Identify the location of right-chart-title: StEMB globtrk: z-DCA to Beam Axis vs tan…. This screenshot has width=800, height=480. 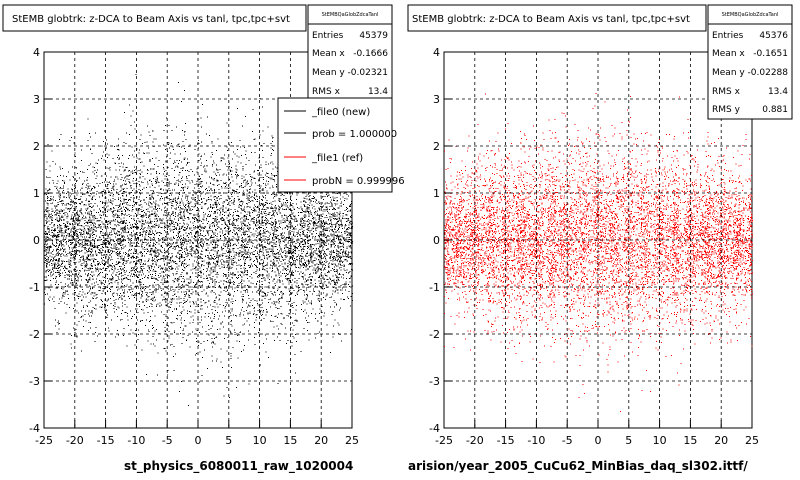
(551, 19).